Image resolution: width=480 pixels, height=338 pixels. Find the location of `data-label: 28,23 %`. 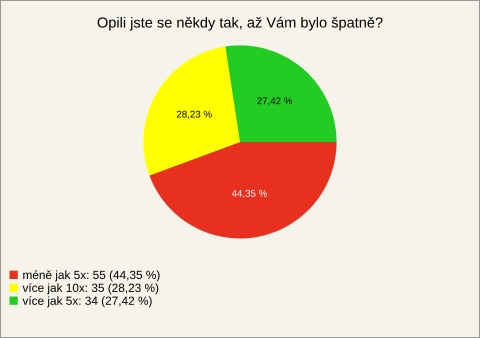

data-label: 28,23 % is located at coordinates (194, 114).